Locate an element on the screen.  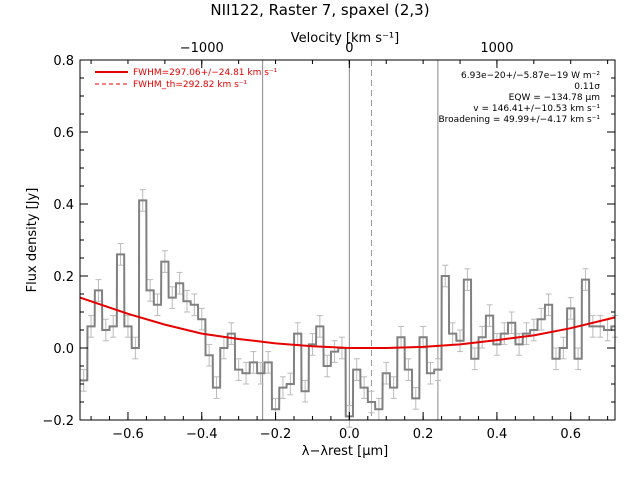
y-tick-label: −0.2 is located at coordinates (58, 421).